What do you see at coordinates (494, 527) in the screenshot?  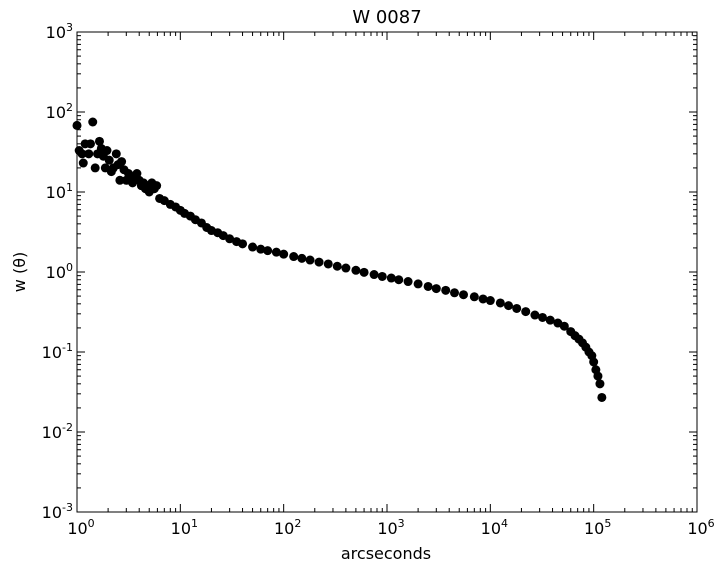 I see `x-tick-label: 10⁴` at bounding box center [494, 527].